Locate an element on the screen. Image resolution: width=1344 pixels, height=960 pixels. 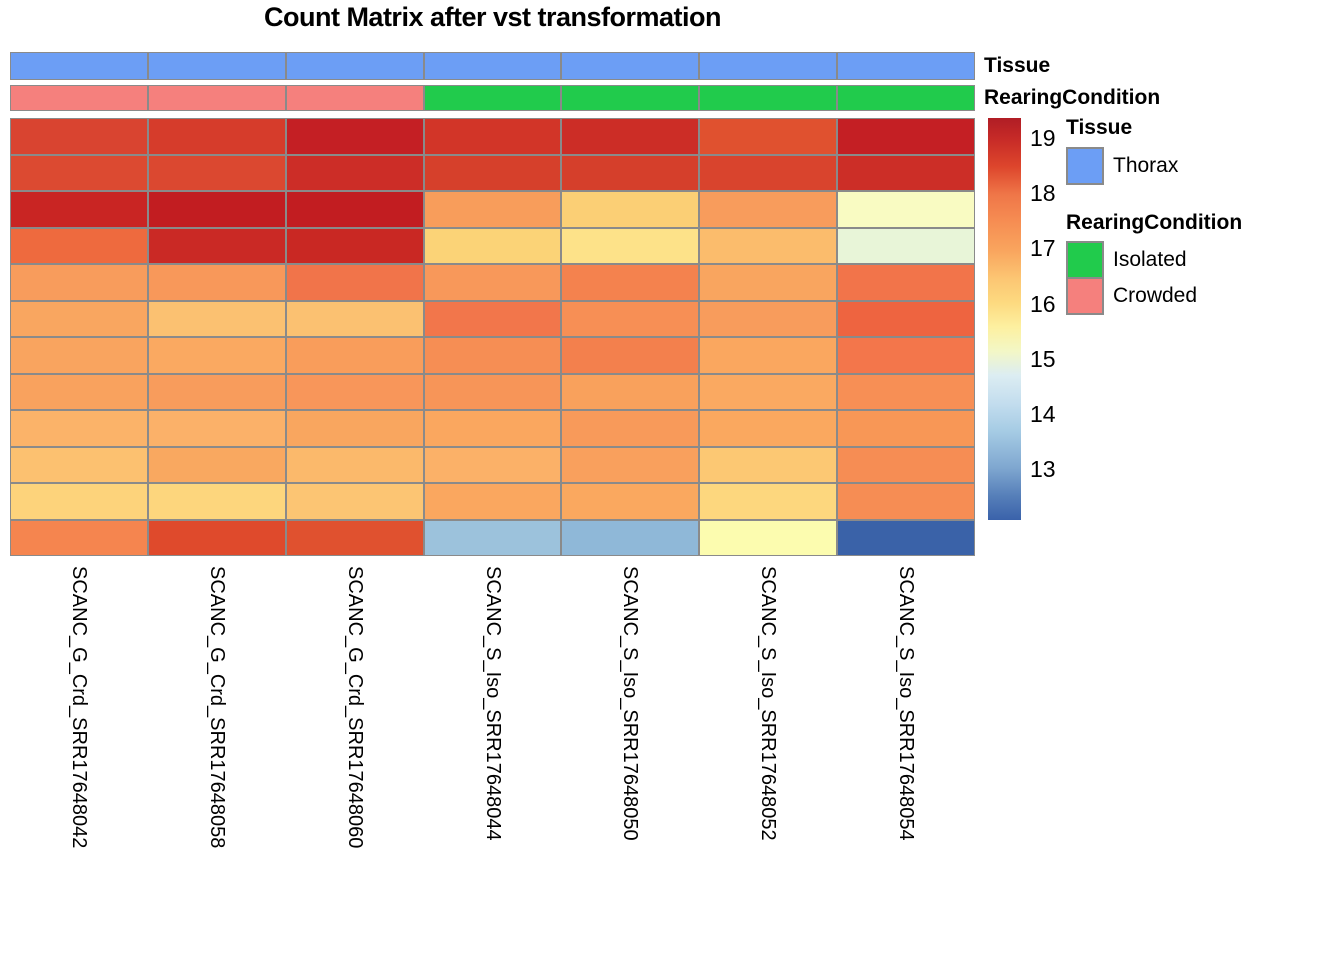
colorbar-tick-label: 19 is located at coordinates (1043, 137).